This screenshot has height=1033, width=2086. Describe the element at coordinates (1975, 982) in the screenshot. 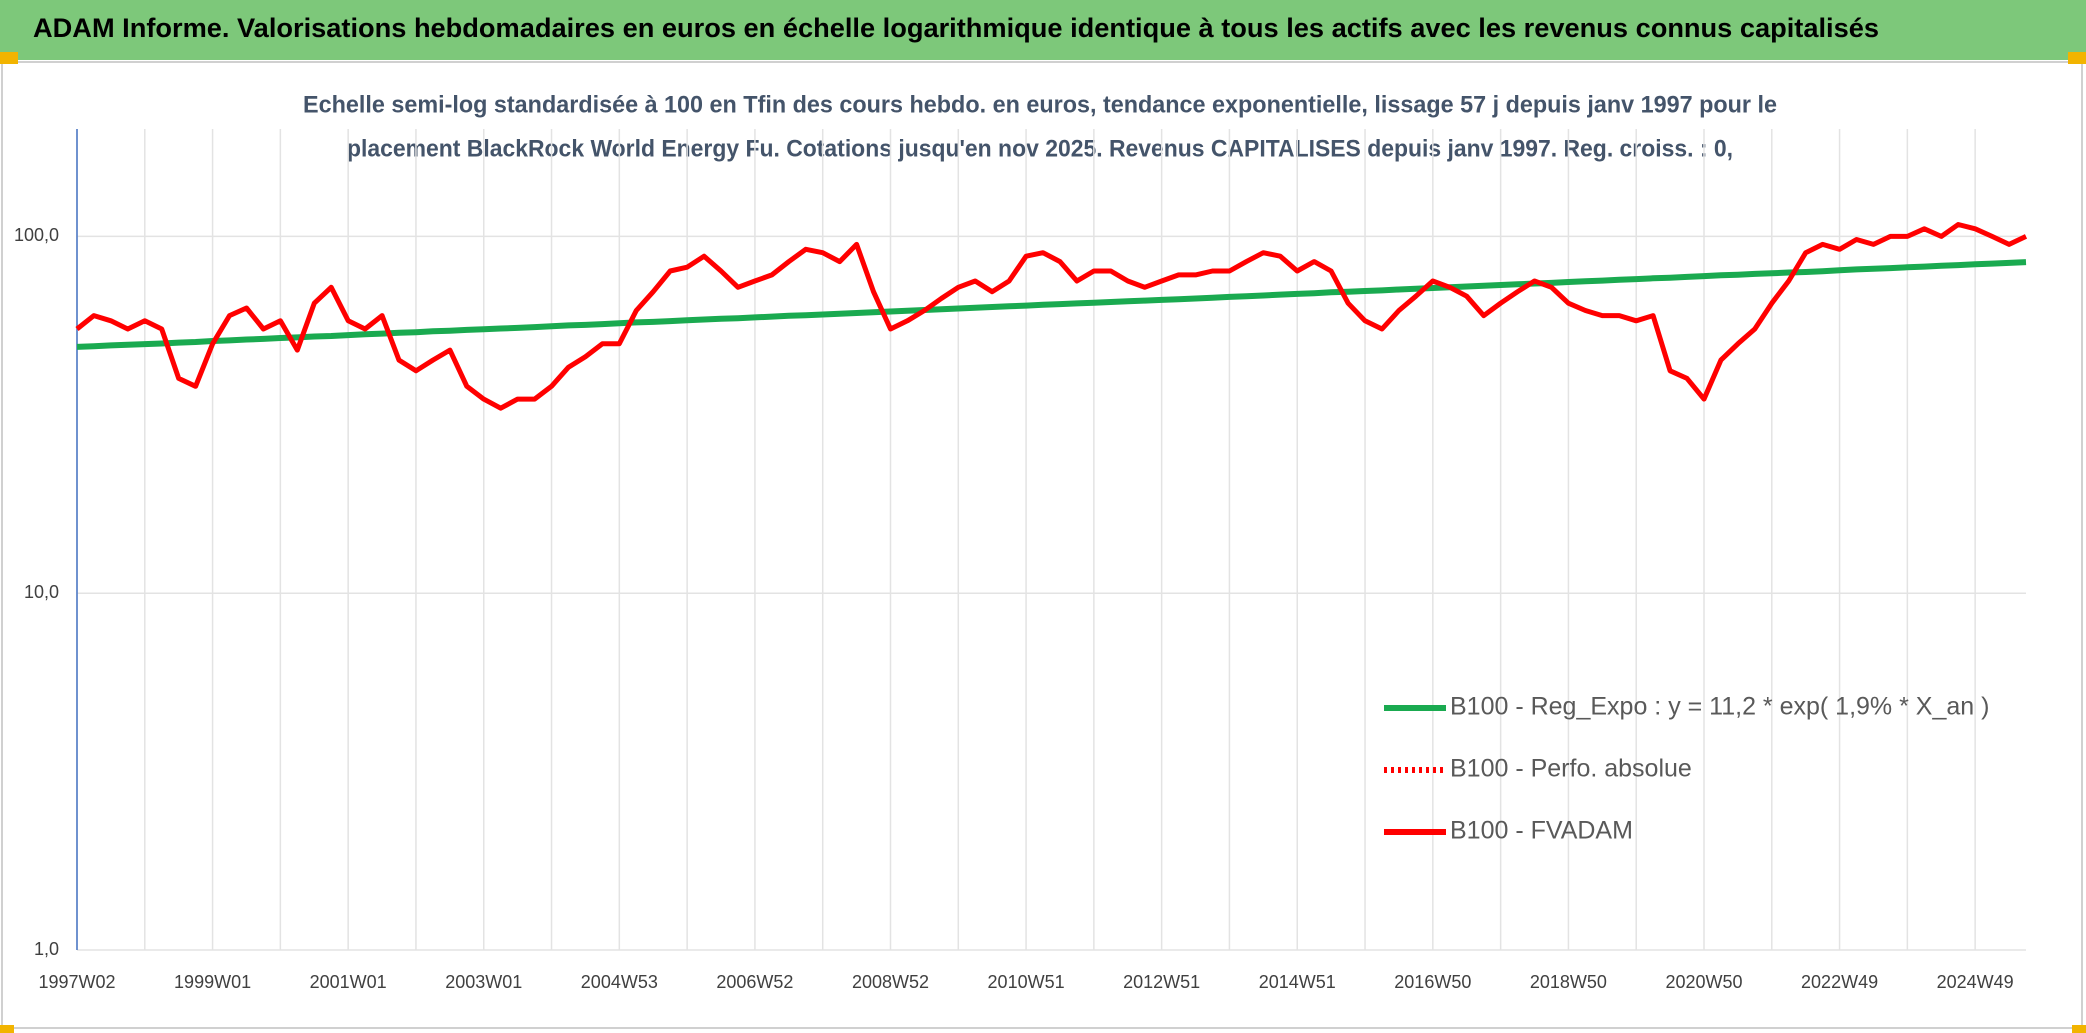

I see `x-tick-label: 2024W49` at that location.